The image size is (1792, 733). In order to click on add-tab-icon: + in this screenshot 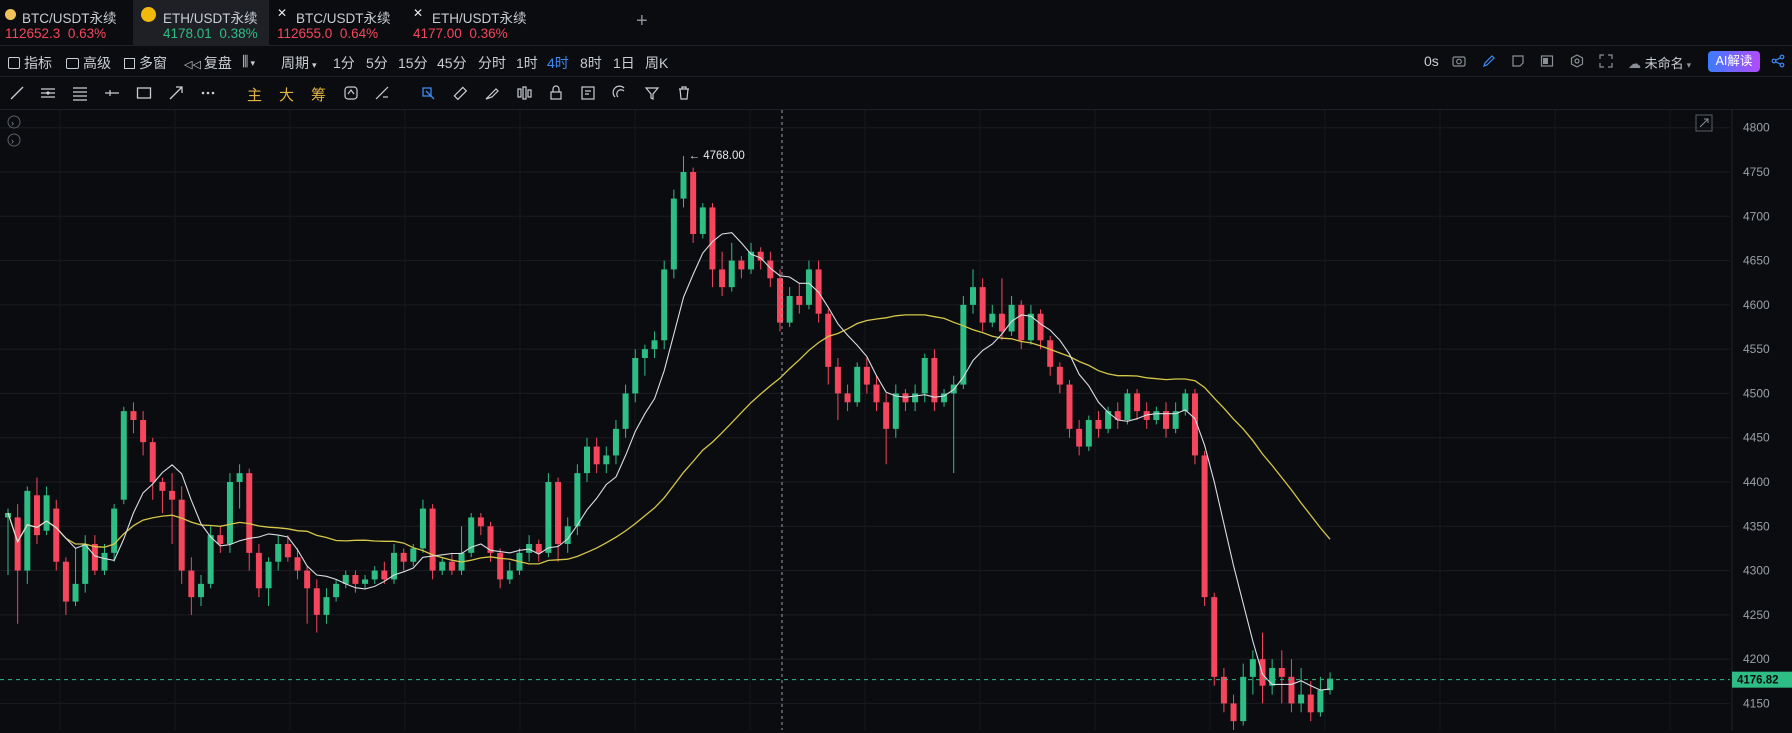, I will do `click(642, 21)`.